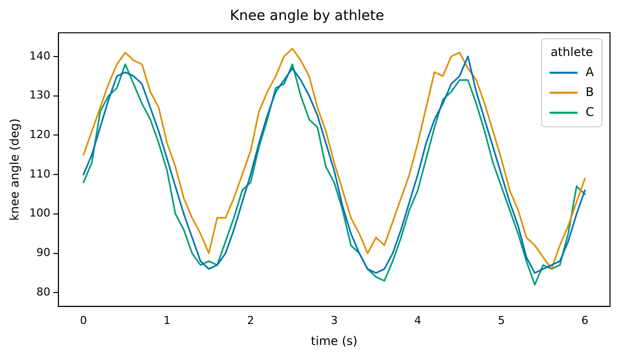  I want to click on legend-label: B, so click(590, 91).